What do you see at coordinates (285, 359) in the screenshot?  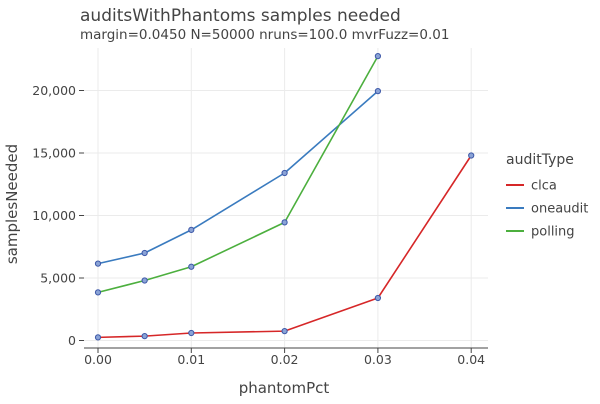 I see `x-tick-label: 0.02` at bounding box center [285, 359].